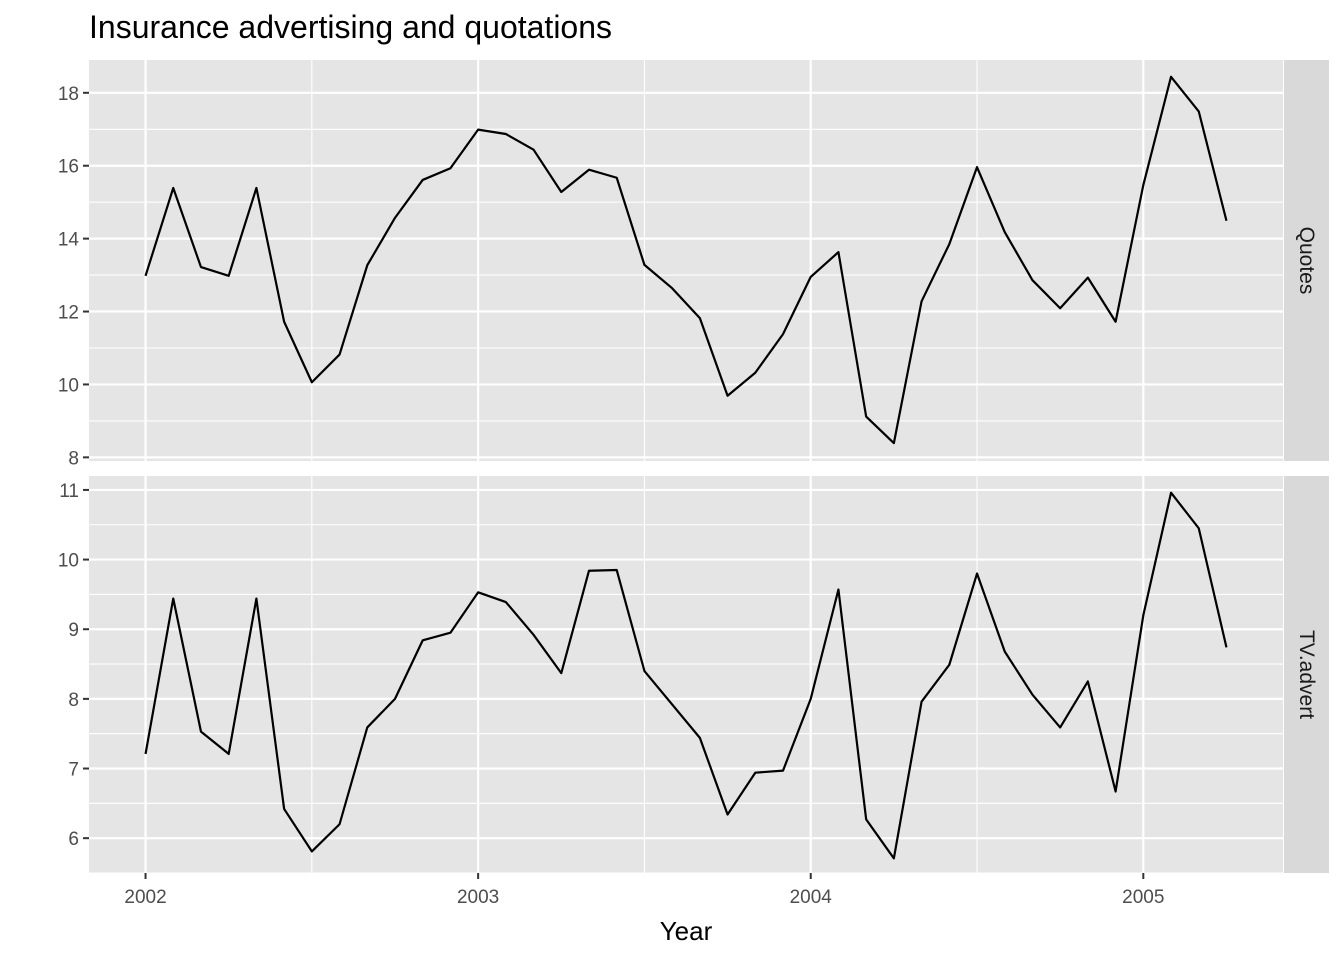 This screenshot has height=960, width=1344. What do you see at coordinates (68, 167) in the screenshot?
I see `y-tick-label: 16` at bounding box center [68, 167].